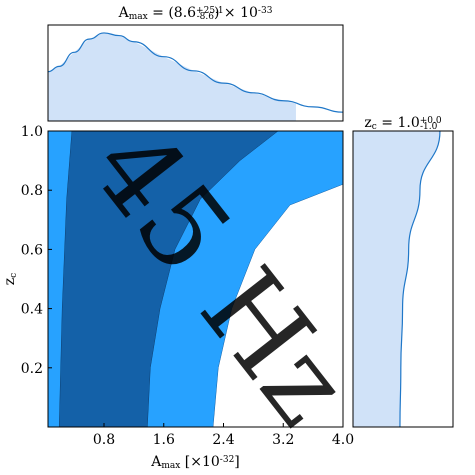 The width and height of the screenshot is (475, 475). What do you see at coordinates (32, 369) in the screenshot?
I see `y-tick-label: 0.2` at bounding box center [32, 369].